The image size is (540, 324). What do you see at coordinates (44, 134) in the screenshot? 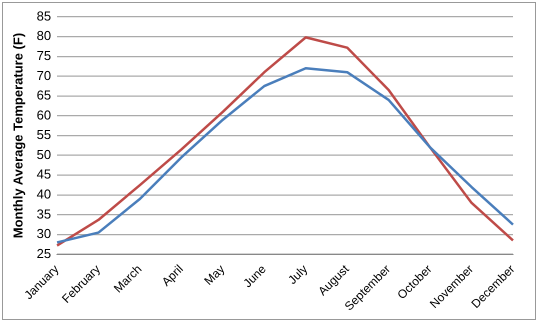
I see `y-tick-label: 55` at bounding box center [44, 134].